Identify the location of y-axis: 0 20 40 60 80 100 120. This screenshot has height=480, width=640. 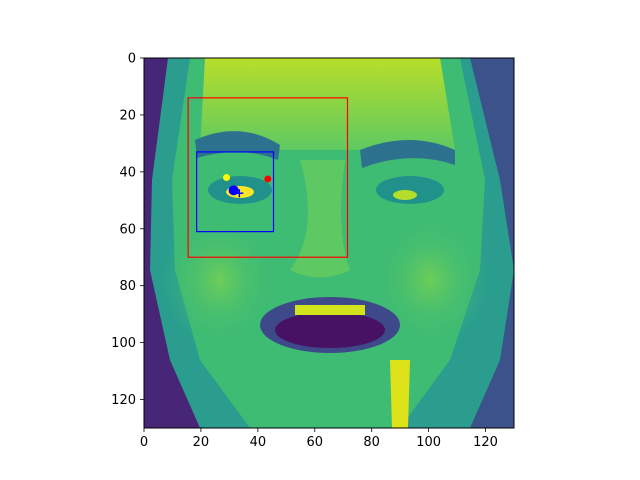
(127, 230).